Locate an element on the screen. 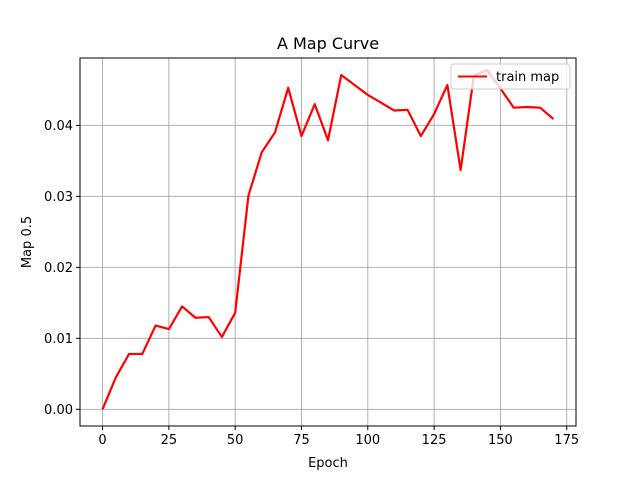 The height and width of the screenshot is (480, 640). x-tick-label: 175 is located at coordinates (566, 440).